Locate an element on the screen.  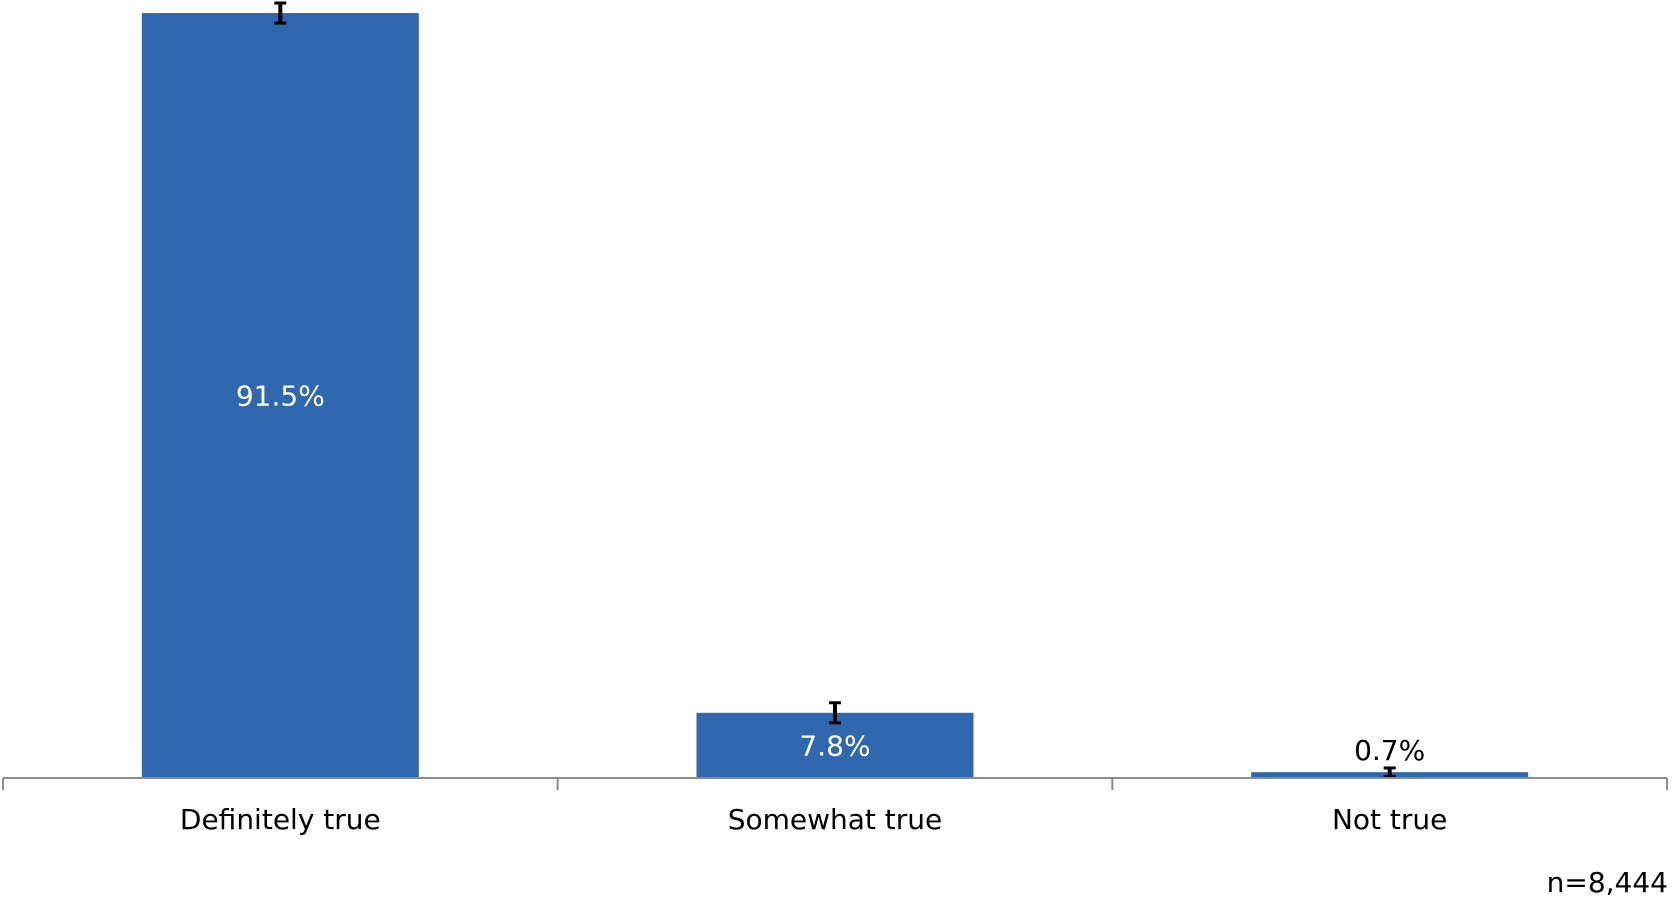
error-bar-definitely-true is located at coordinates (280, 13).